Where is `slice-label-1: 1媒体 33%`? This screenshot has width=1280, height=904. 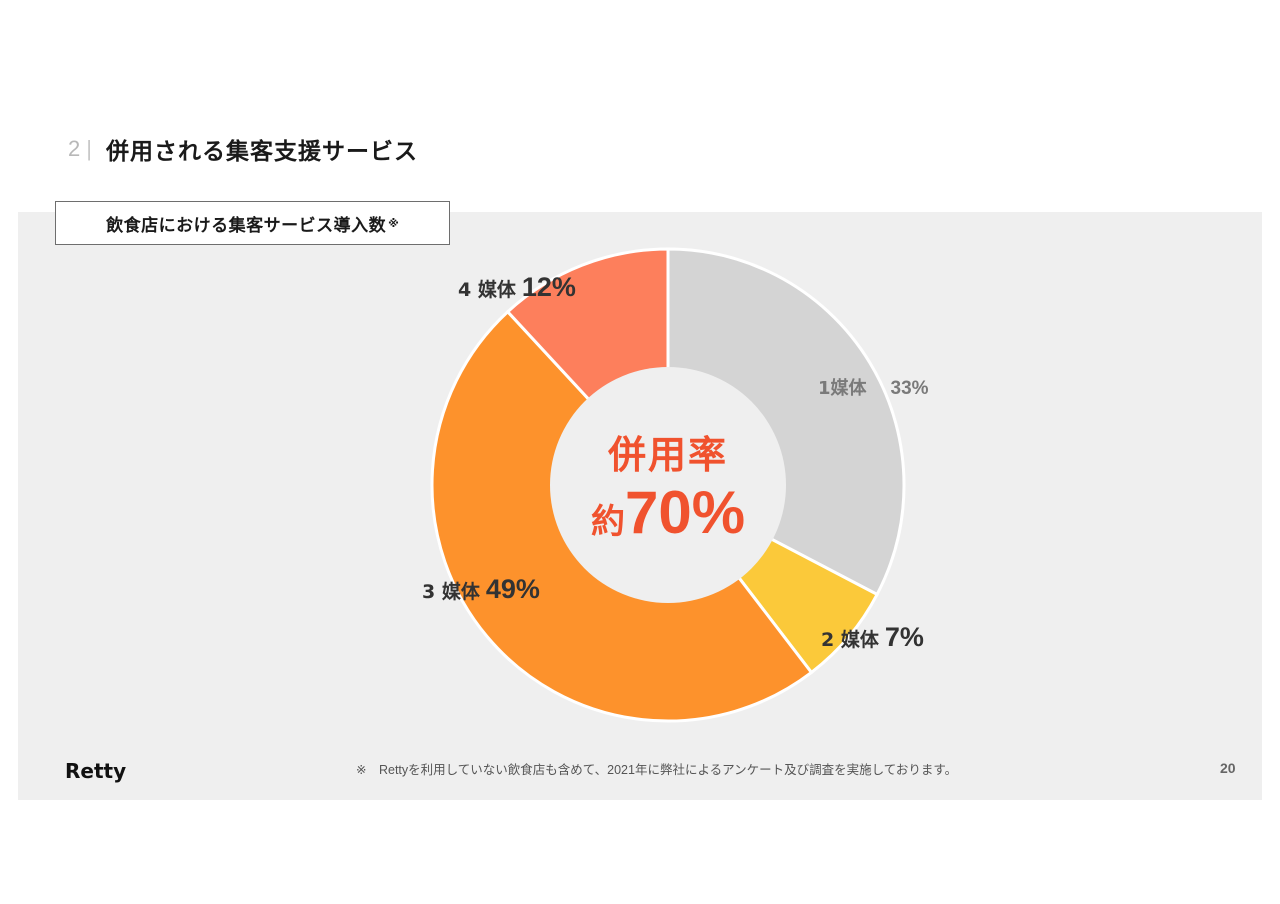 slice-label-1: 1媒体 33% is located at coordinates (873, 387).